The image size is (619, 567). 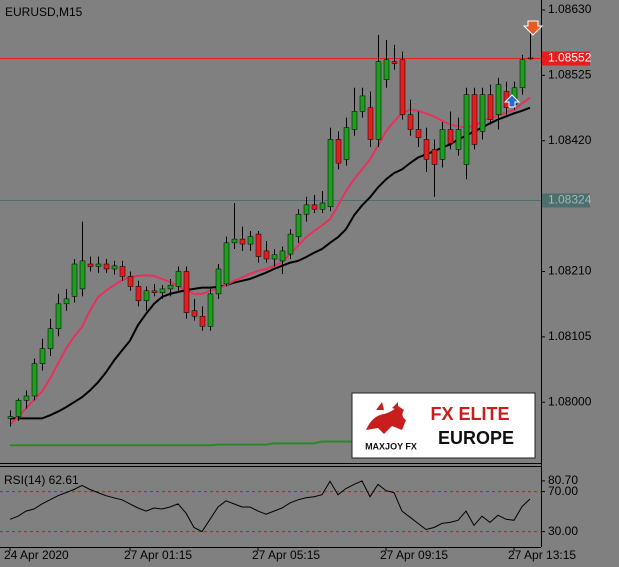 What do you see at coordinates (387, 406) in the screenshot?
I see `logo-horns` at bounding box center [387, 406].